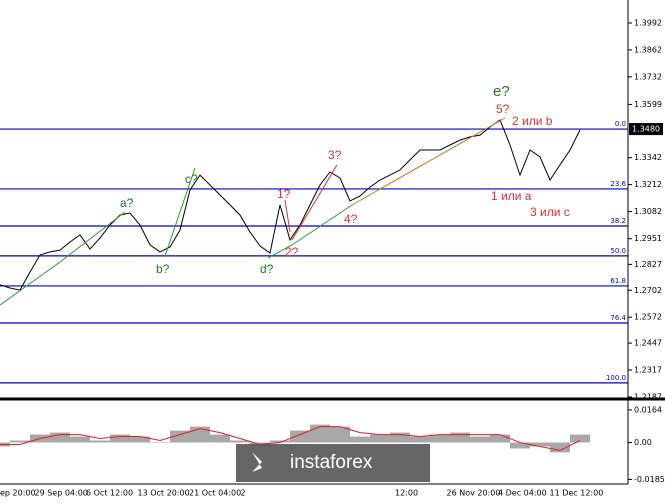  I want to click on y-tick-label: 1.2827, so click(648, 264).